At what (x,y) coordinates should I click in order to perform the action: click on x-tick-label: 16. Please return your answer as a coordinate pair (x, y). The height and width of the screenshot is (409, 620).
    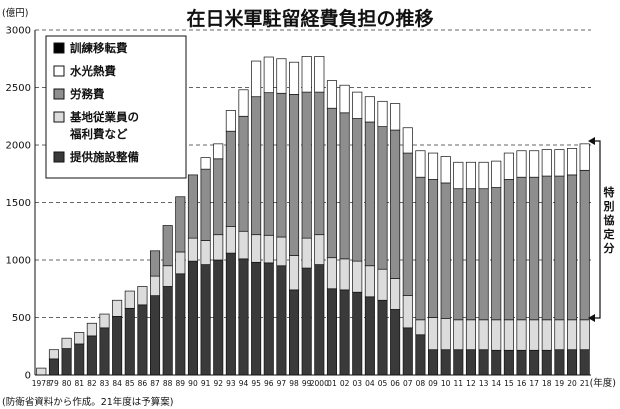
    Looking at the image, I should click on (522, 383).